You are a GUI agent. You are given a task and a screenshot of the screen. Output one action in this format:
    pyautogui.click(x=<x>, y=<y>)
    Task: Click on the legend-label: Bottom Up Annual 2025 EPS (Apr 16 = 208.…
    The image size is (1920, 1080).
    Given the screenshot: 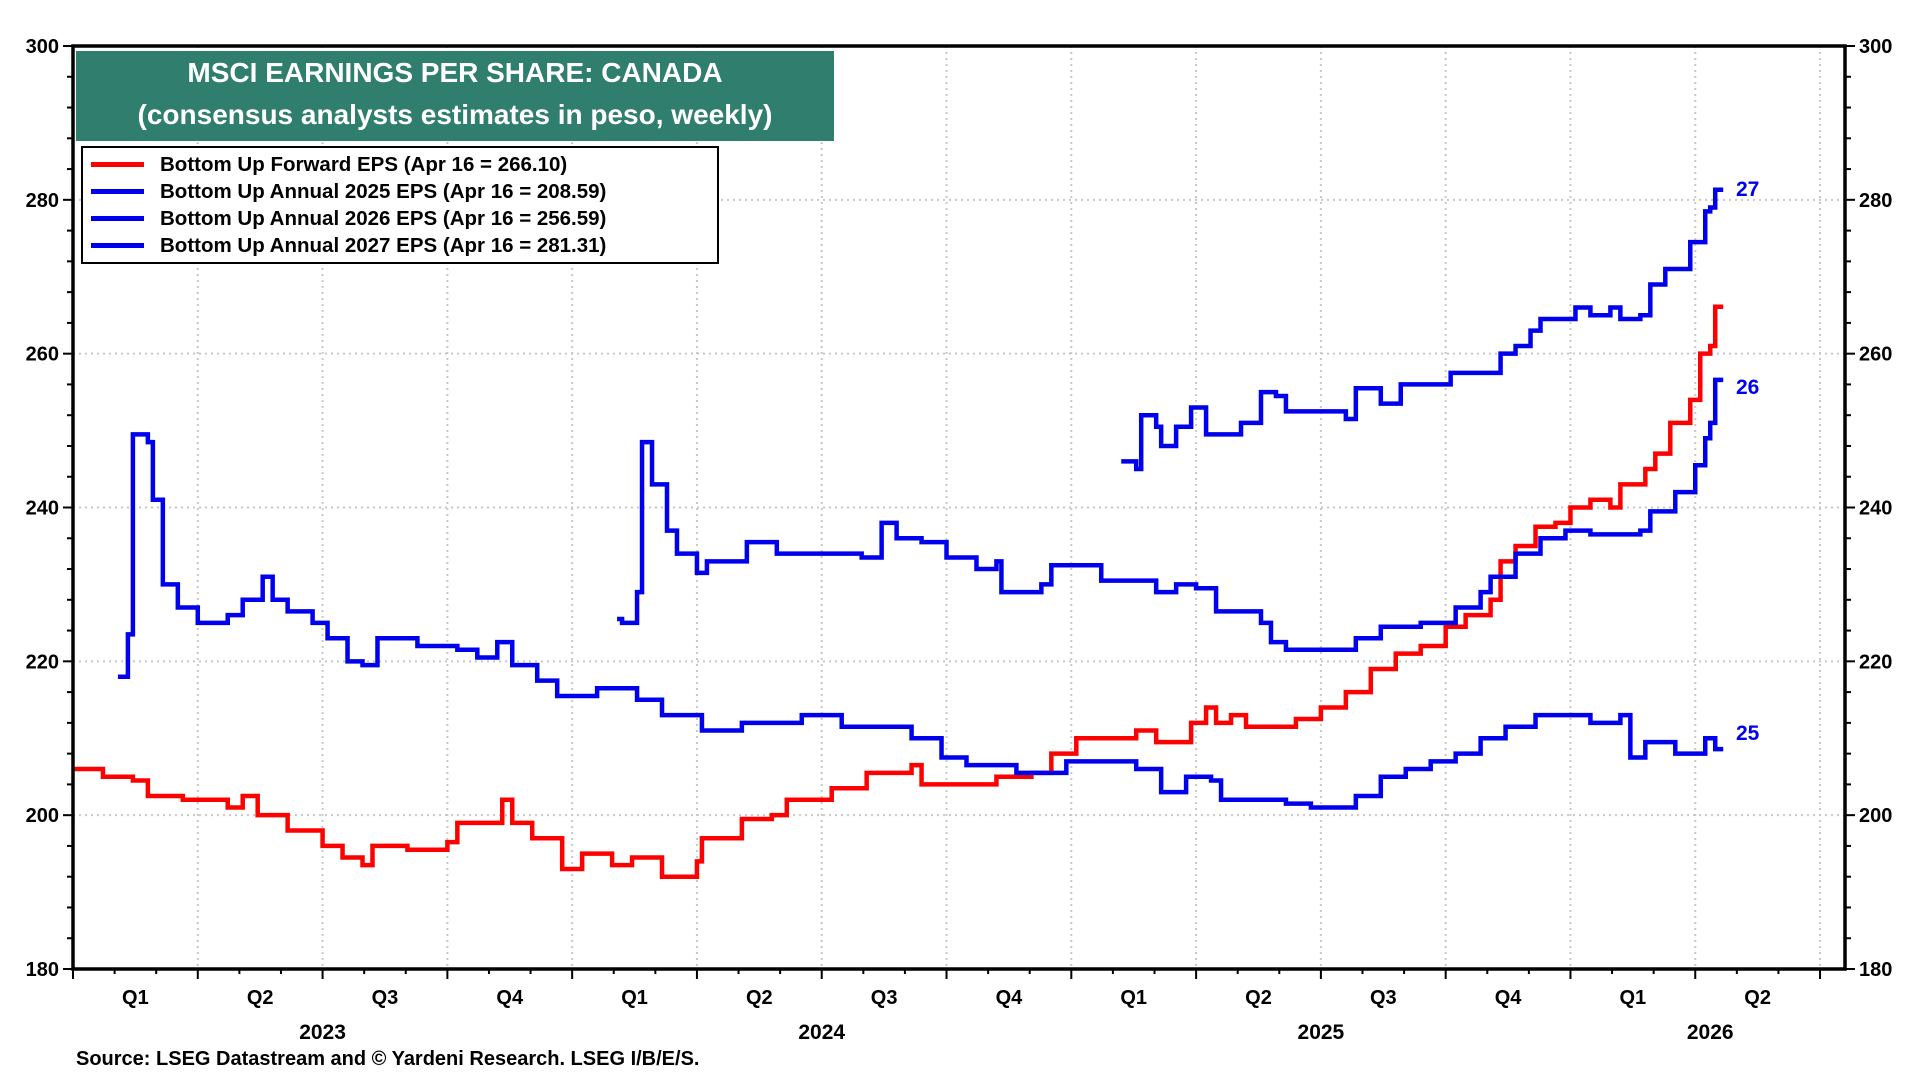 What is the action you would take?
    pyautogui.click(x=383, y=191)
    